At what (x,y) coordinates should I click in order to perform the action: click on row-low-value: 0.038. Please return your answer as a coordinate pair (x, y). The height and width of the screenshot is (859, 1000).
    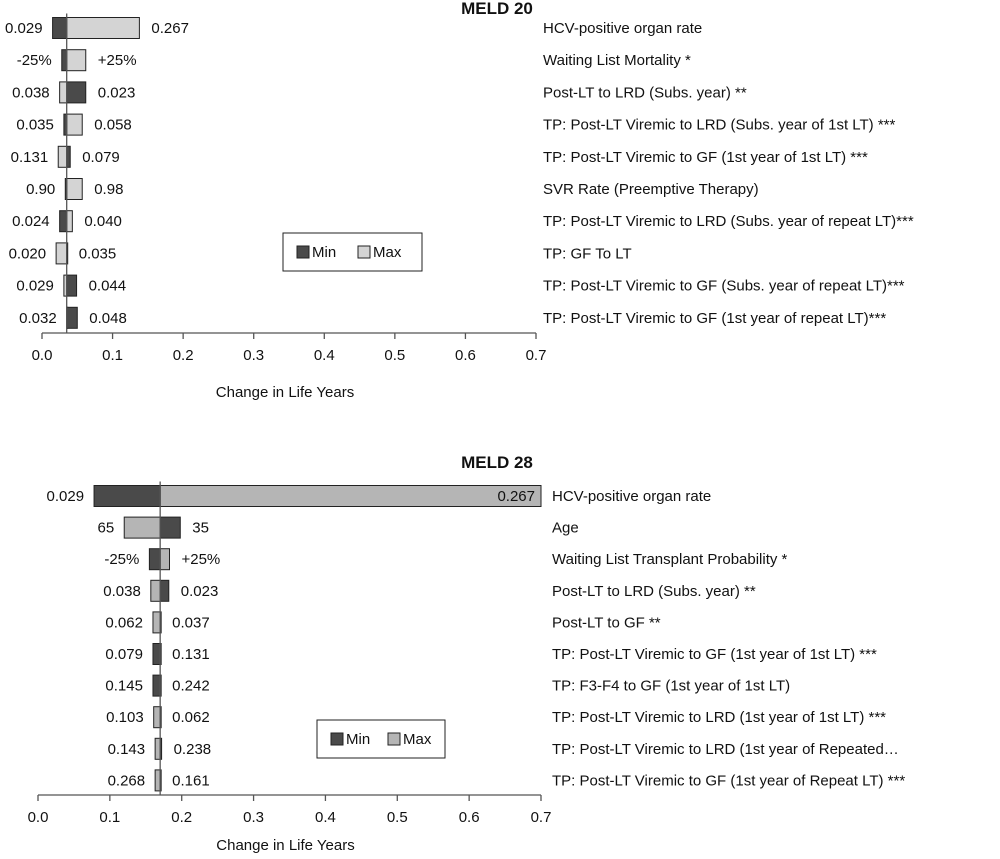
    Looking at the image, I should click on (31, 92).